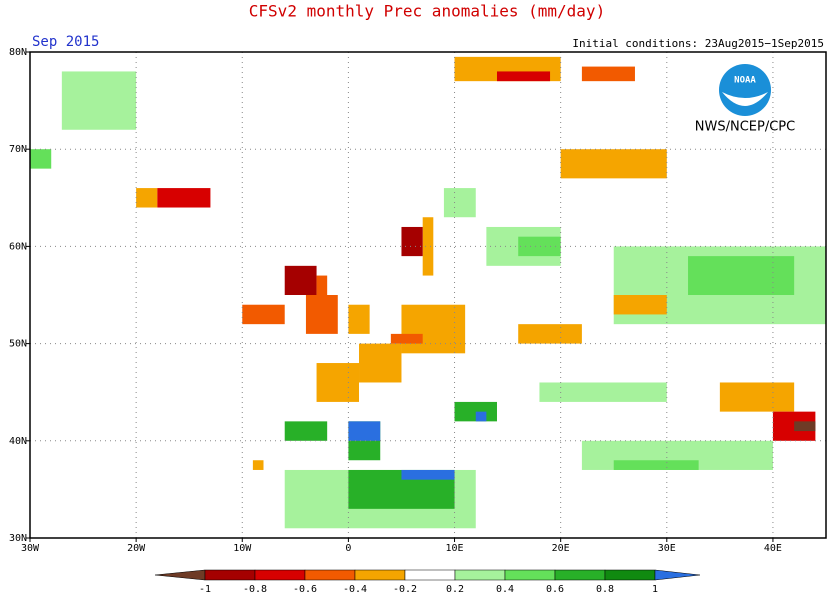 This screenshot has width=830, height=596. I want to click on y-tick-label: 50N, so click(18, 344).